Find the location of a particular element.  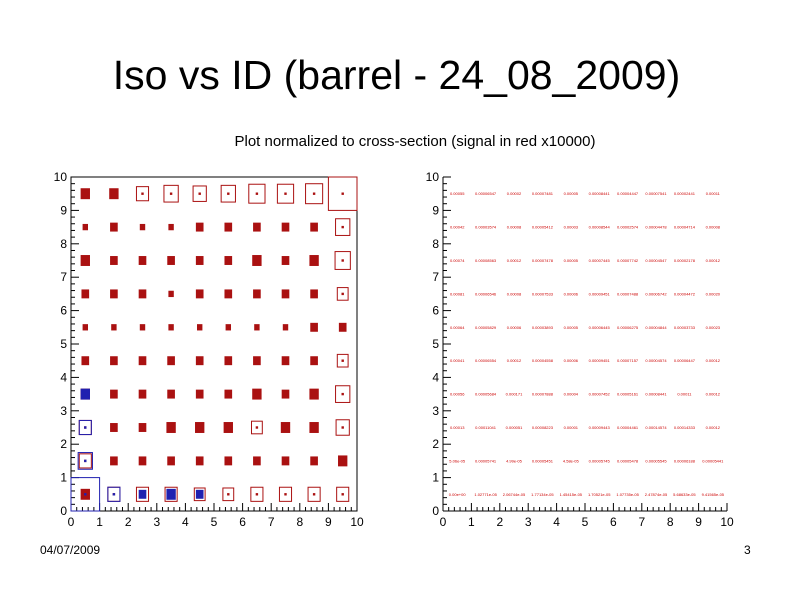

right-chart-cell-label: 0.00004461 is located at coordinates (628, 427).